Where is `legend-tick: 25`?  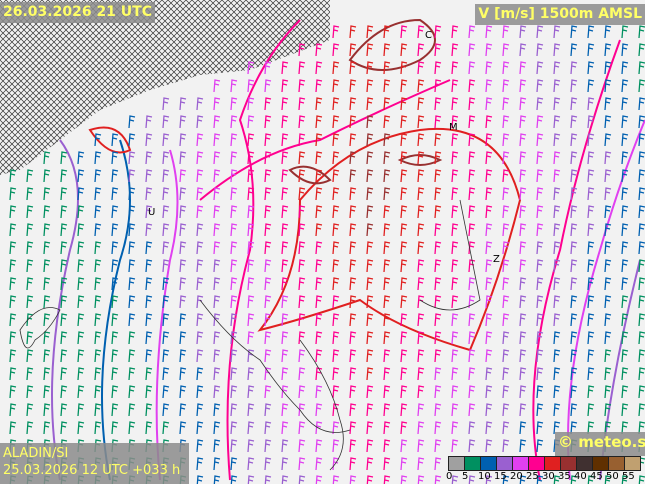
legend-tick: 25 is located at coordinates (532, 476).